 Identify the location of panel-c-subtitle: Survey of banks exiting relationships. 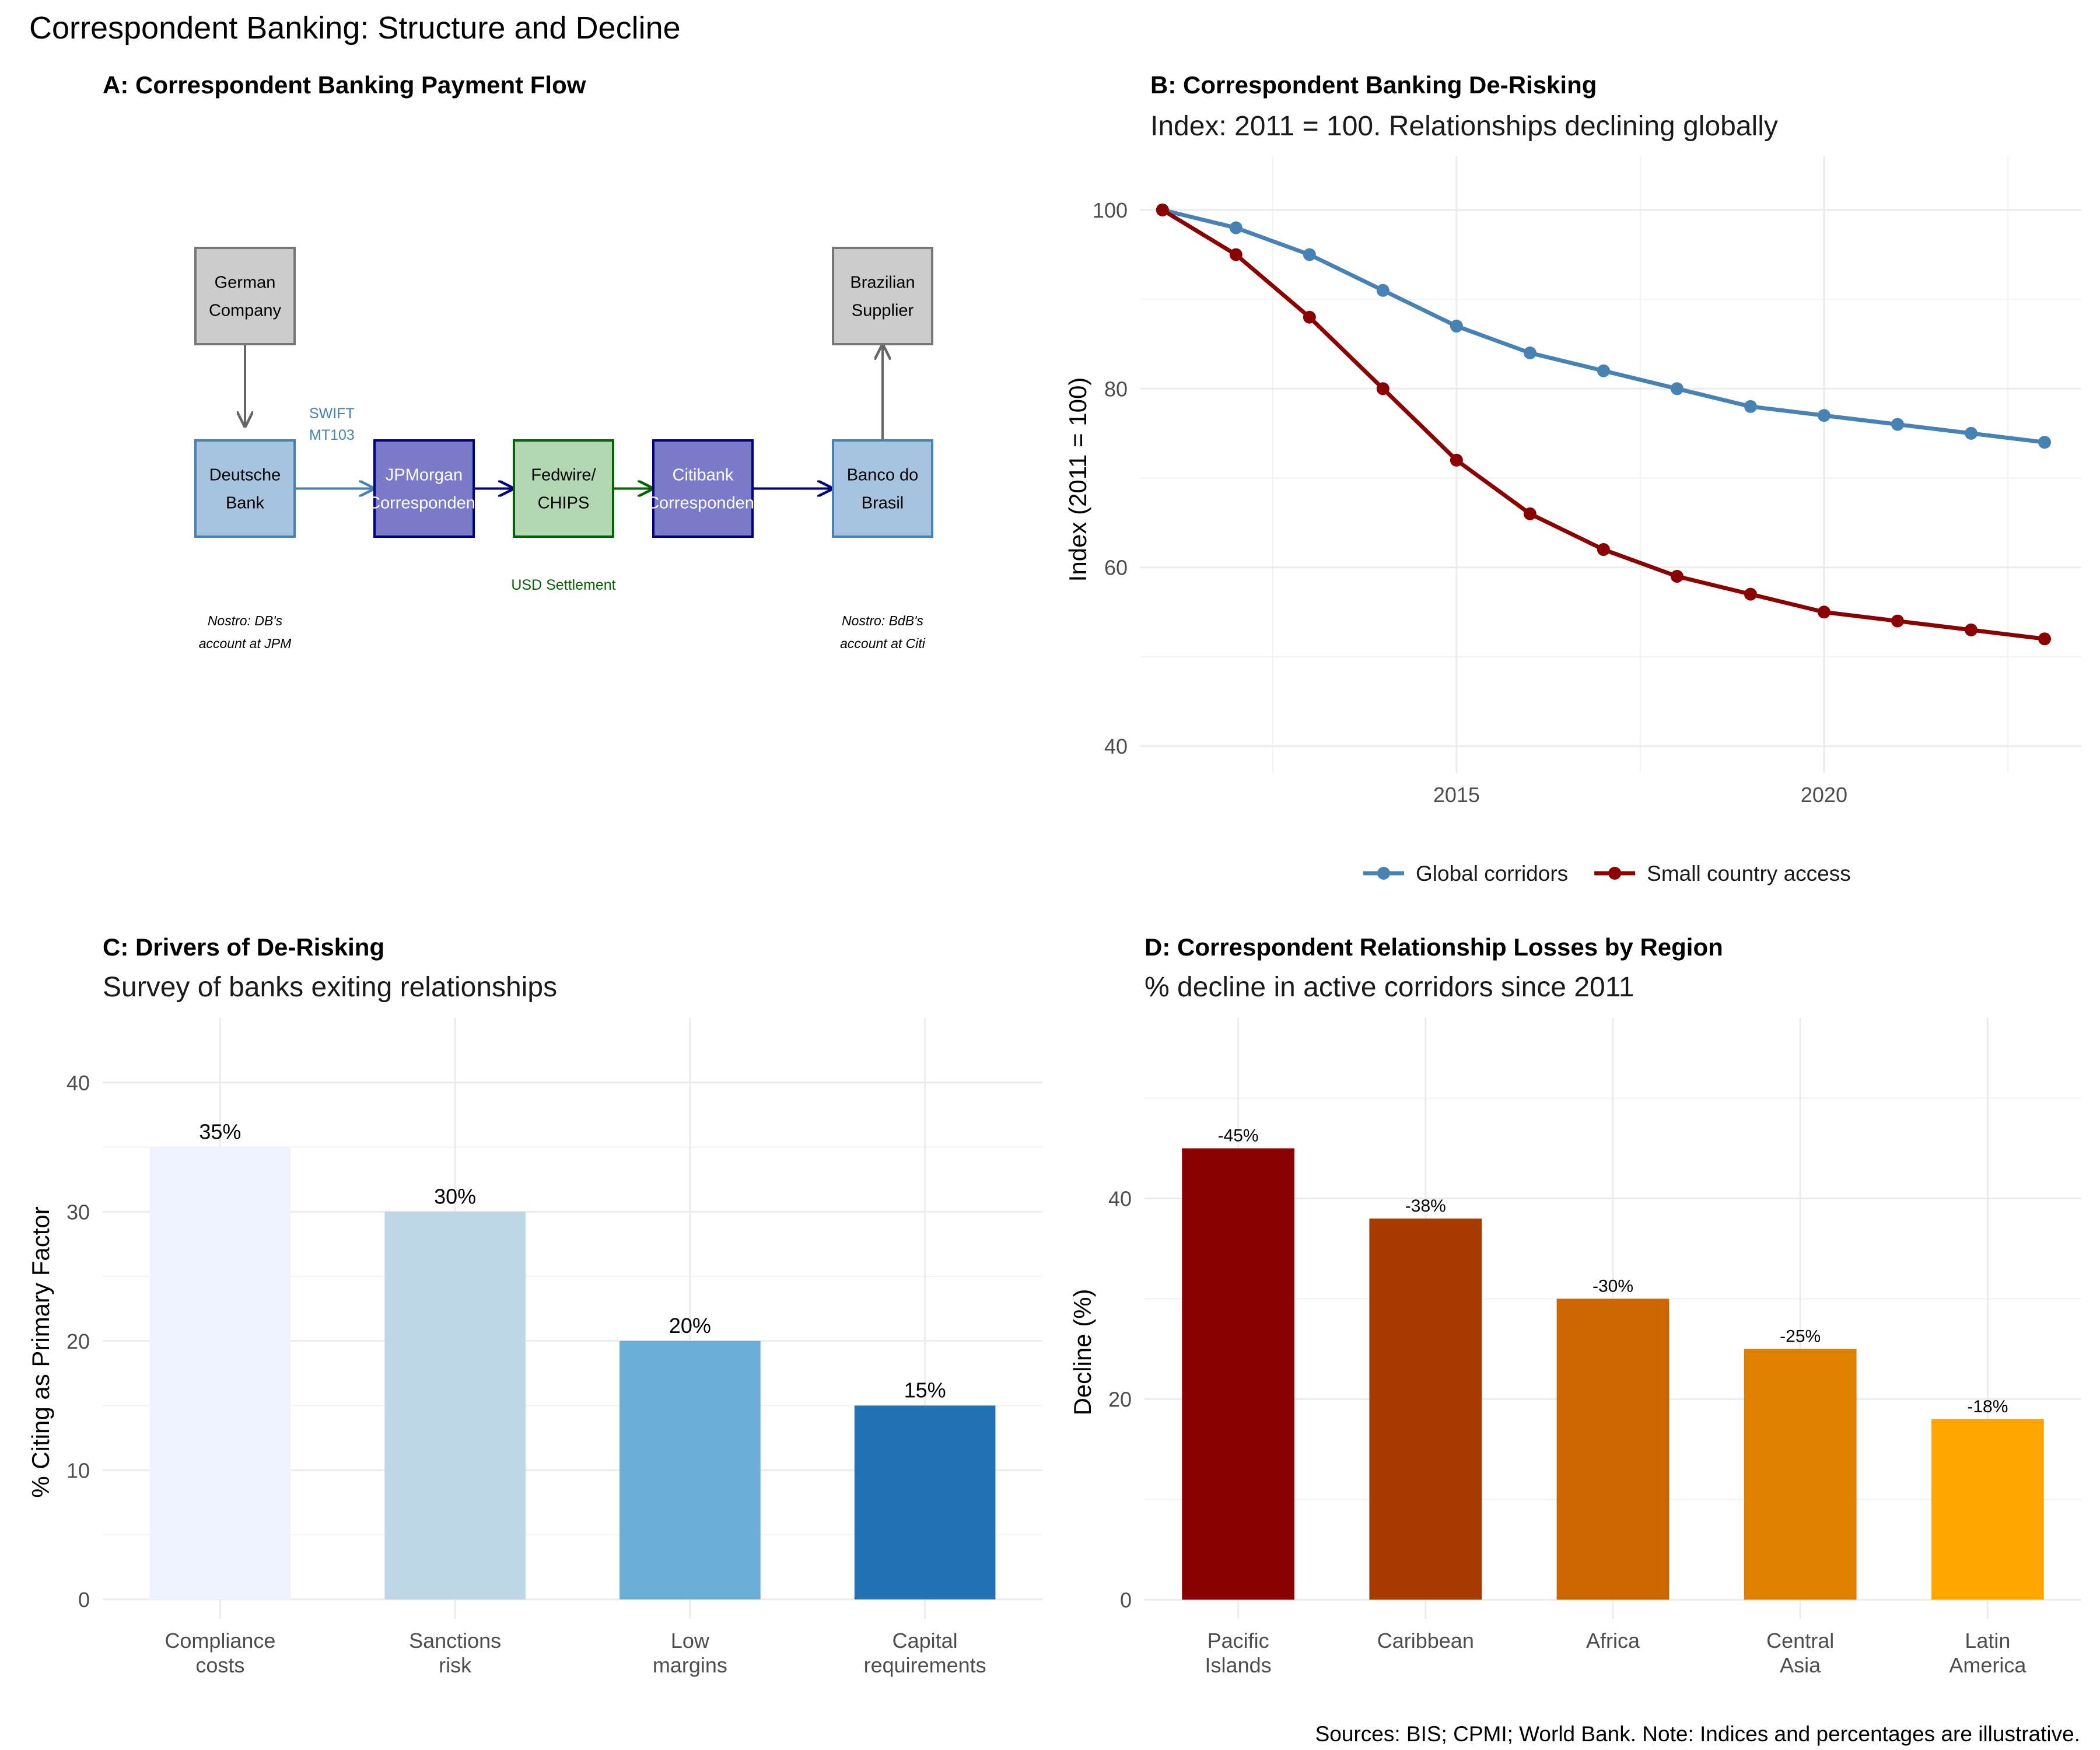
(330, 987).